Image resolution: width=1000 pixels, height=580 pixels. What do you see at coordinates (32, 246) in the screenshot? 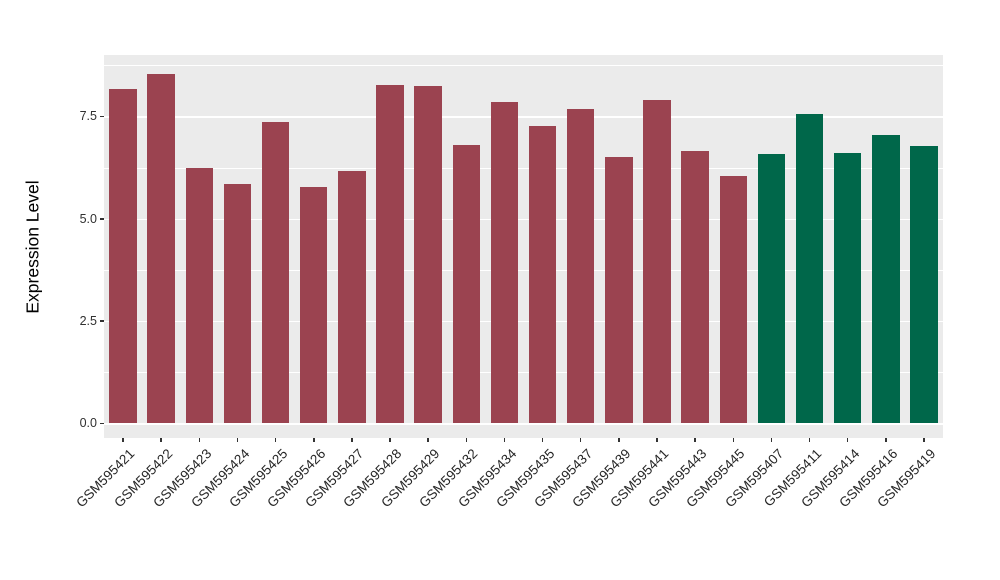
I see `y-axis-title: Expression Level` at bounding box center [32, 246].